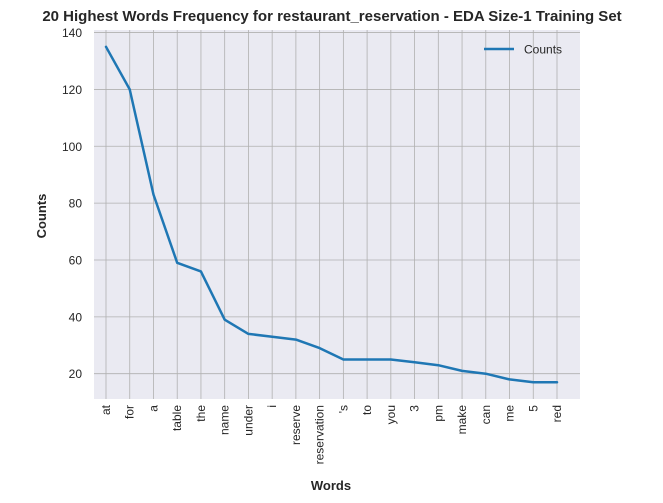  Describe the element at coordinates (543, 50) in the screenshot. I see `legend-label: Counts` at that location.